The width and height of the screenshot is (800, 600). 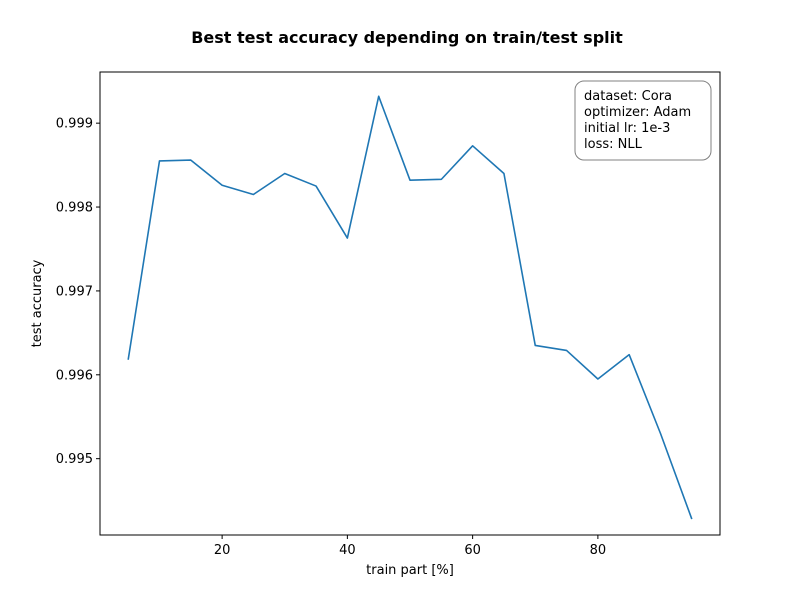 I want to click on annotation-line-dataset: dataset: Cora, so click(x=628, y=96).